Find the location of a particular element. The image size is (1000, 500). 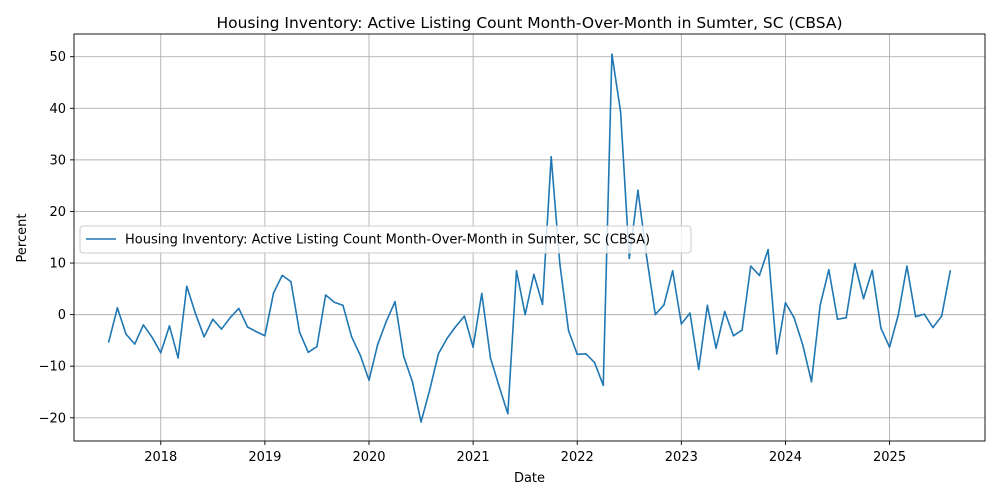

x-tick-label: 2025 is located at coordinates (889, 457).